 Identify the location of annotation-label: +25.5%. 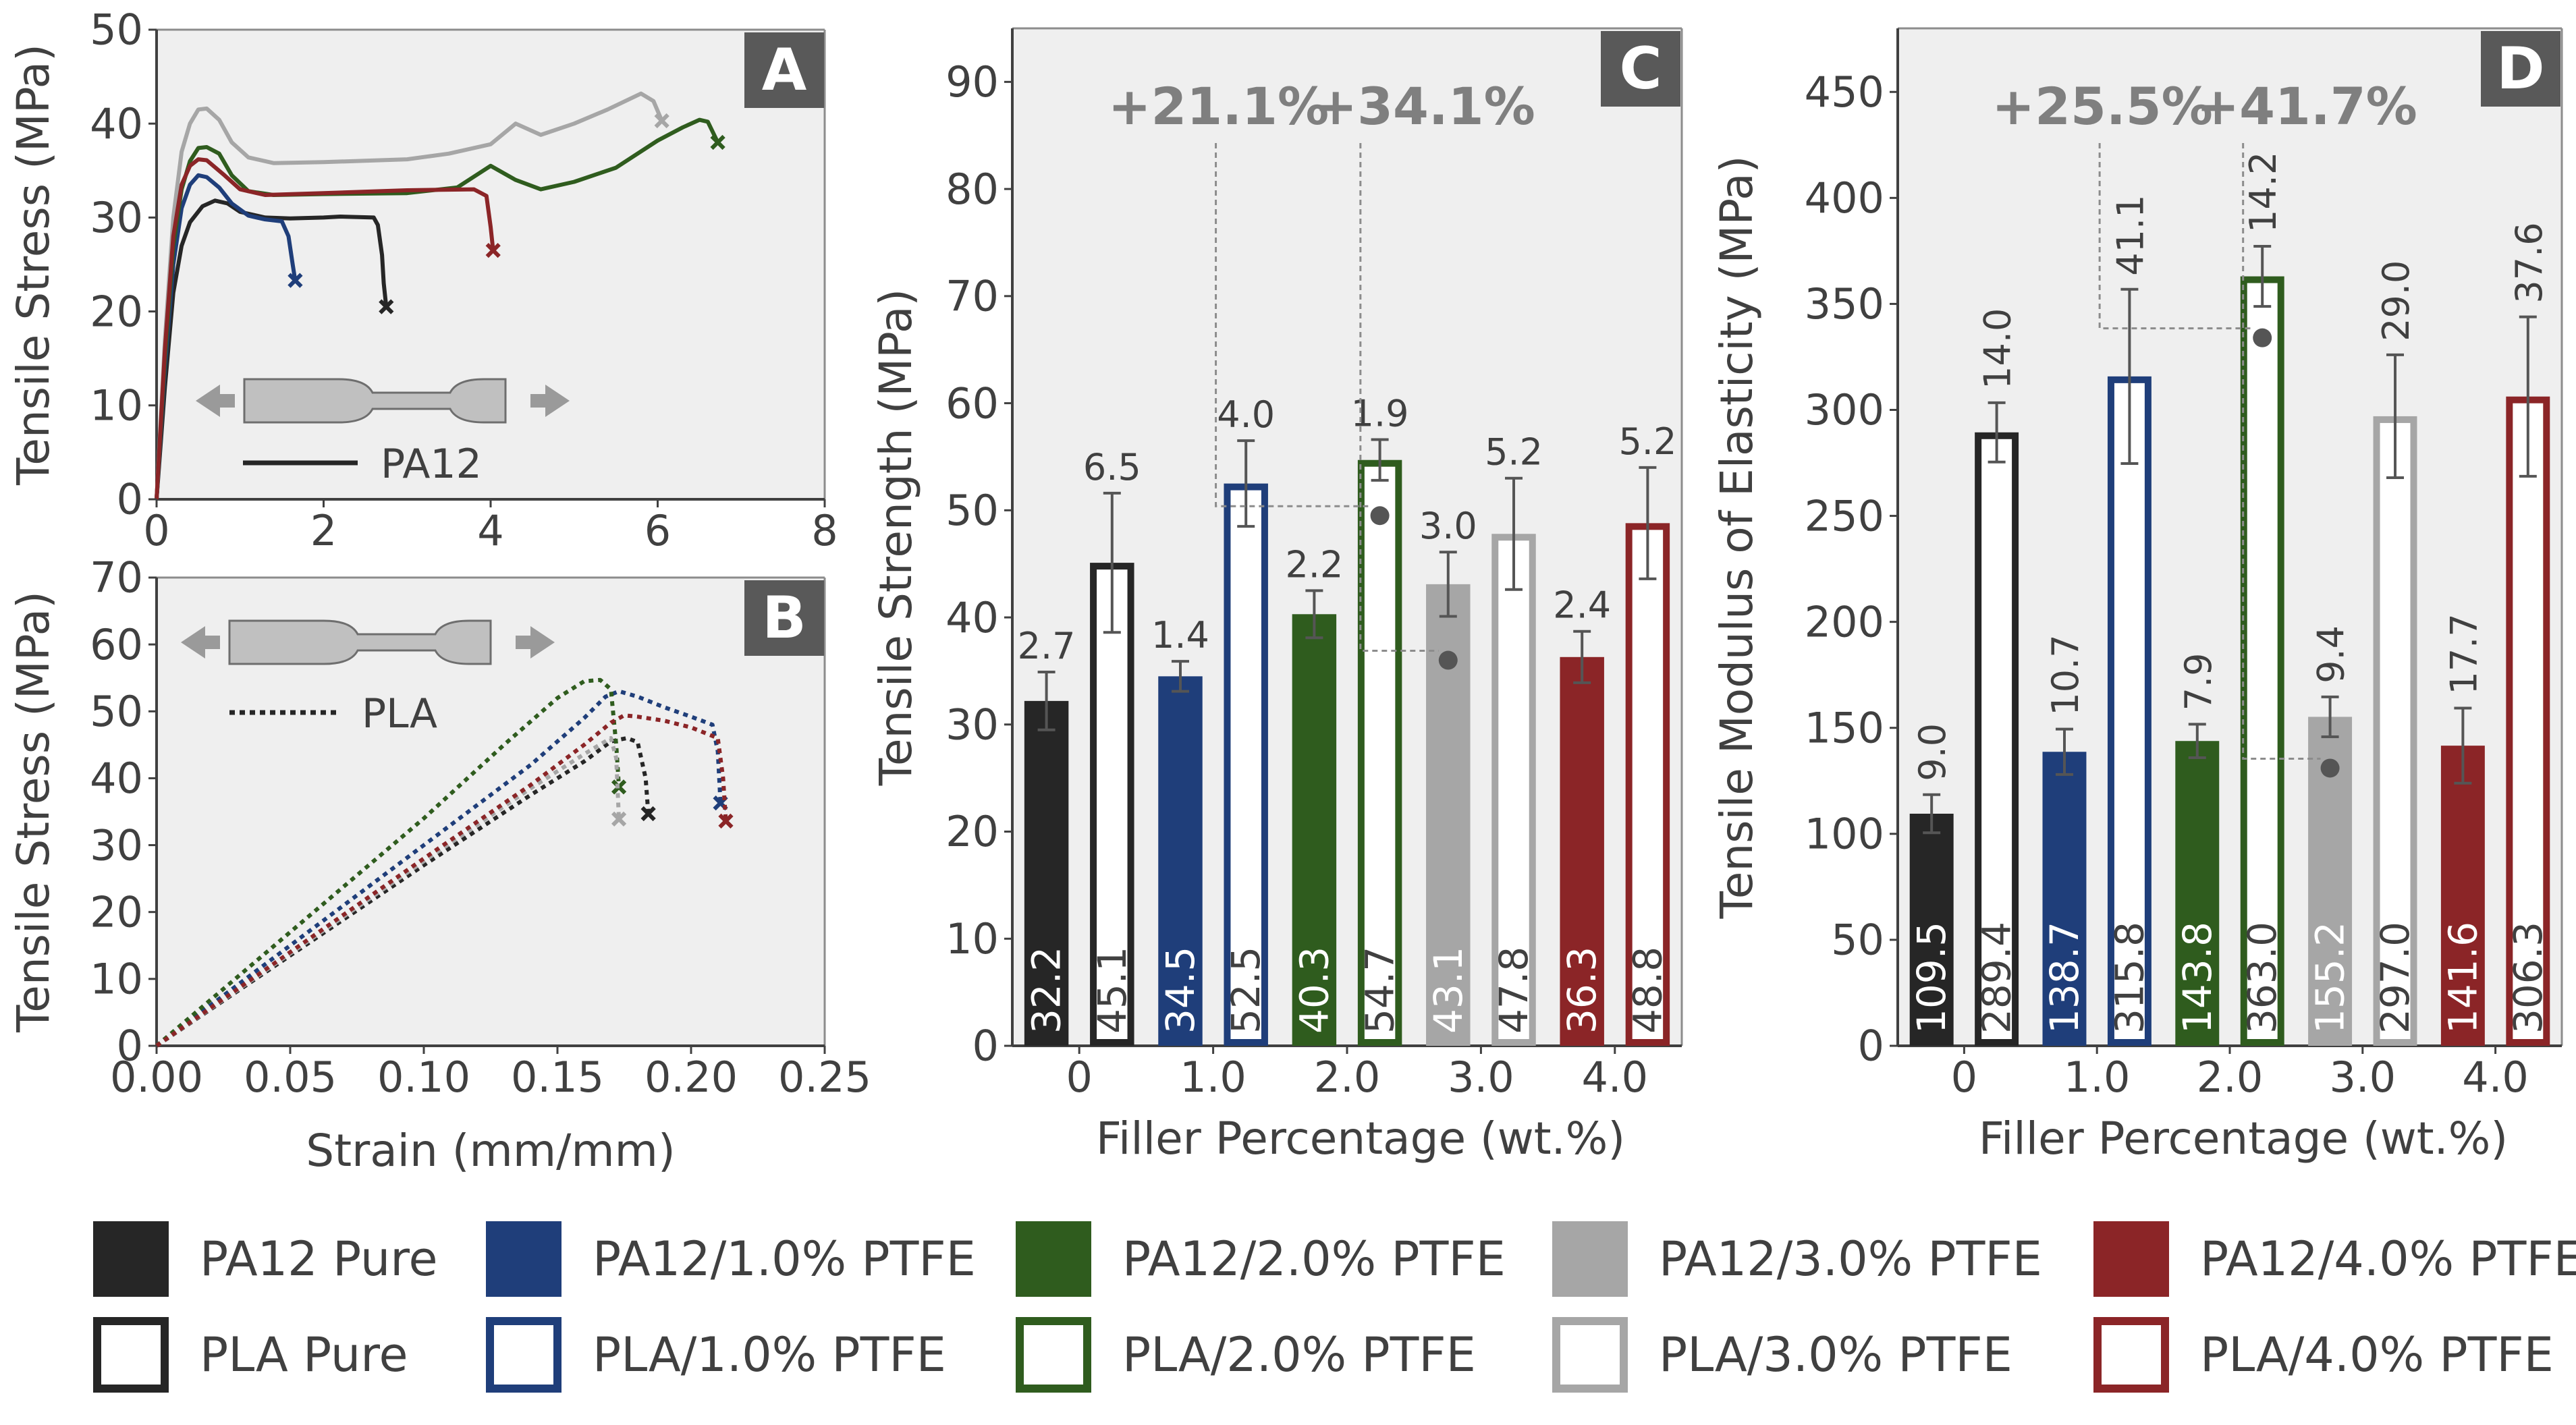
(2102, 106).